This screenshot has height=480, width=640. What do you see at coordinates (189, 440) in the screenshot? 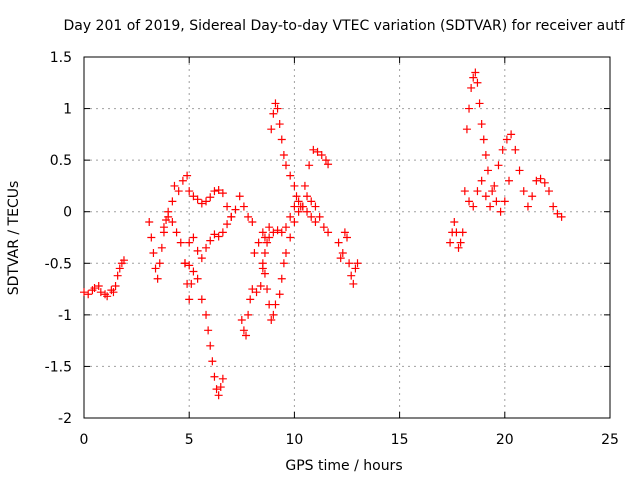
I see `x-tick-label: 5` at bounding box center [189, 440].